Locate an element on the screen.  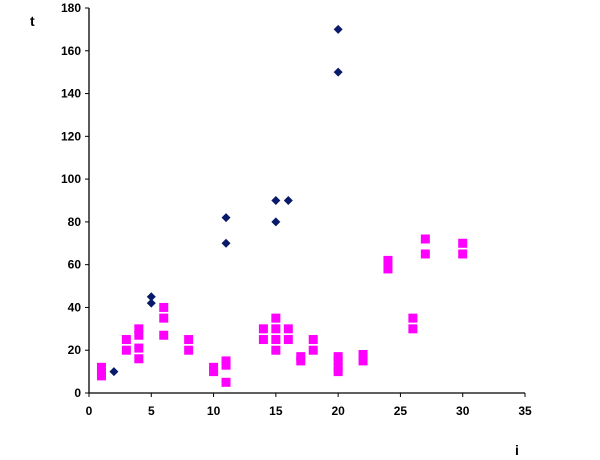
y-tick-label: 40 is located at coordinates (75, 307).